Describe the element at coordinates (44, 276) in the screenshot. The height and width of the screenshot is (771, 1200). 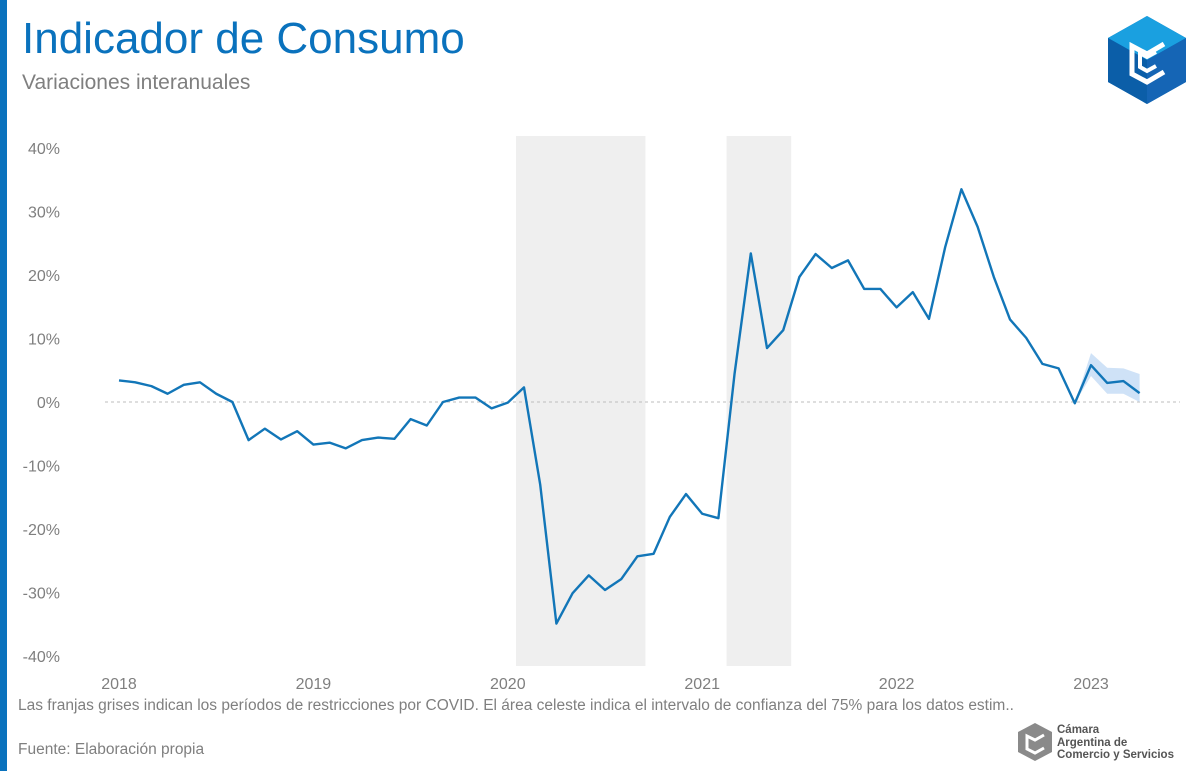
I see `y-tick-label: 20%` at that location.